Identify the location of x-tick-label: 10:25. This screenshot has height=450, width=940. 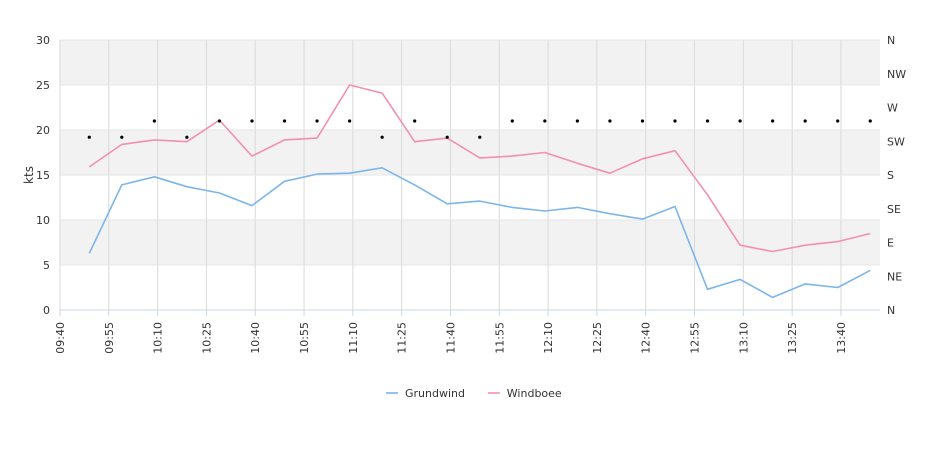
(206, 338).